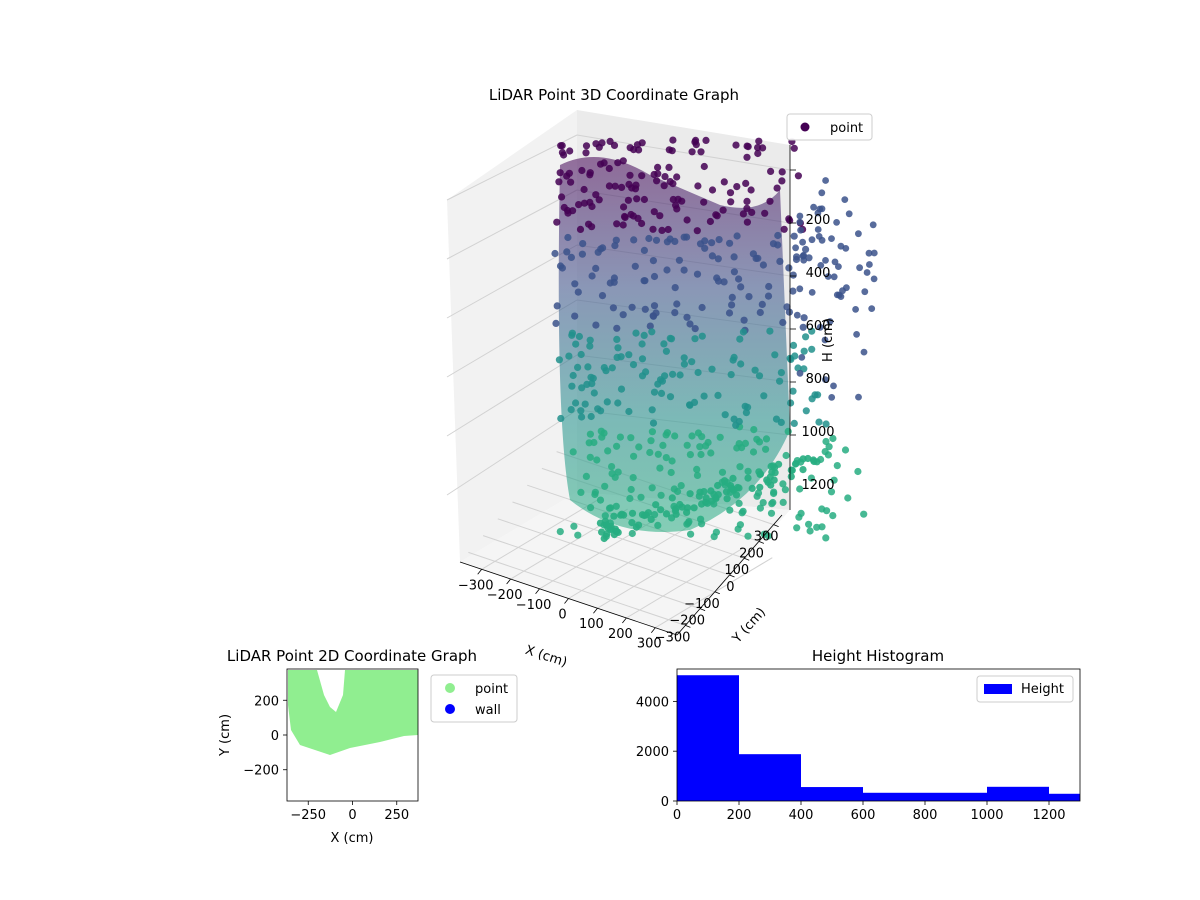 This screenshot has width=1200, height=900. I want to click on z-tick-label-3d: 1200, so click(817, 485).